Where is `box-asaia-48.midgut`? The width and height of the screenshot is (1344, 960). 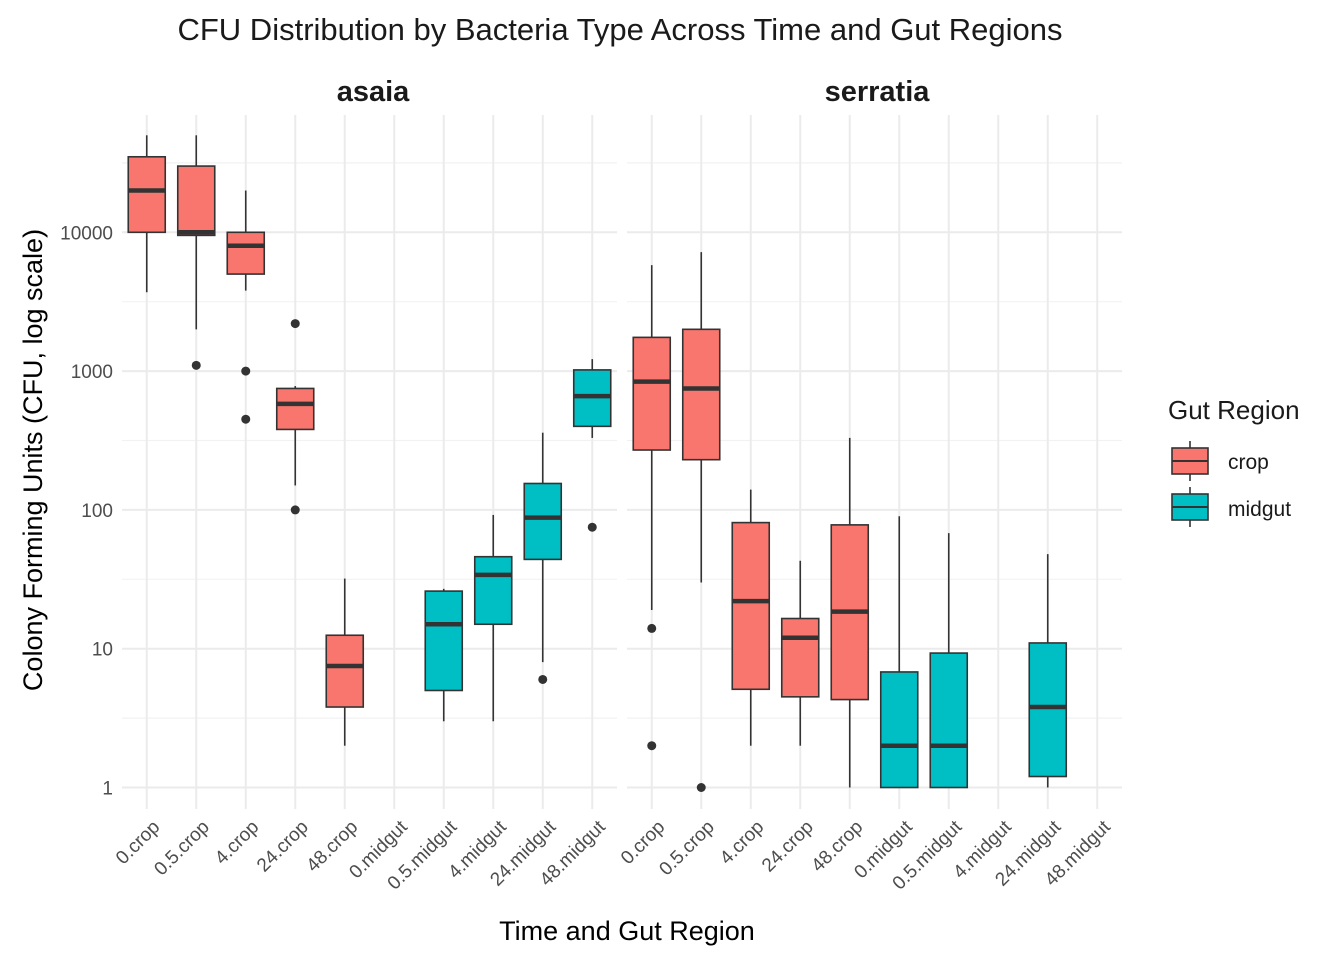
box-asaia-48.midgut is located at coordinates (592, 445).